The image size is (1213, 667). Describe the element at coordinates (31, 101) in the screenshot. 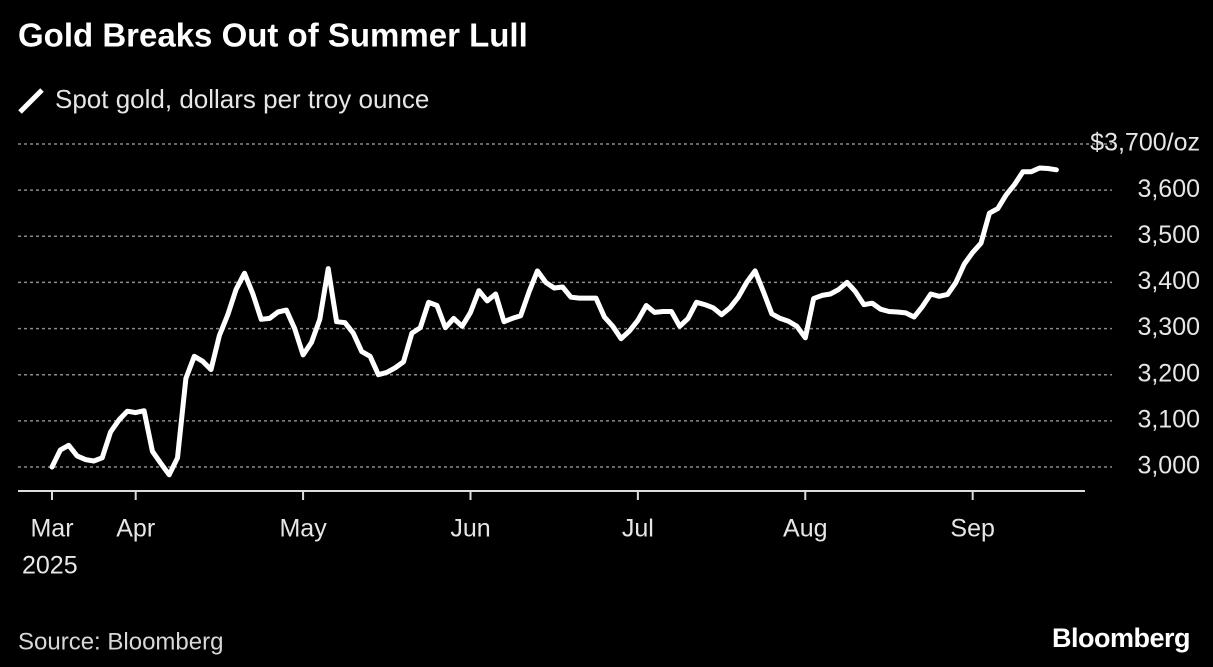

I see `legend-swatch` at that location.